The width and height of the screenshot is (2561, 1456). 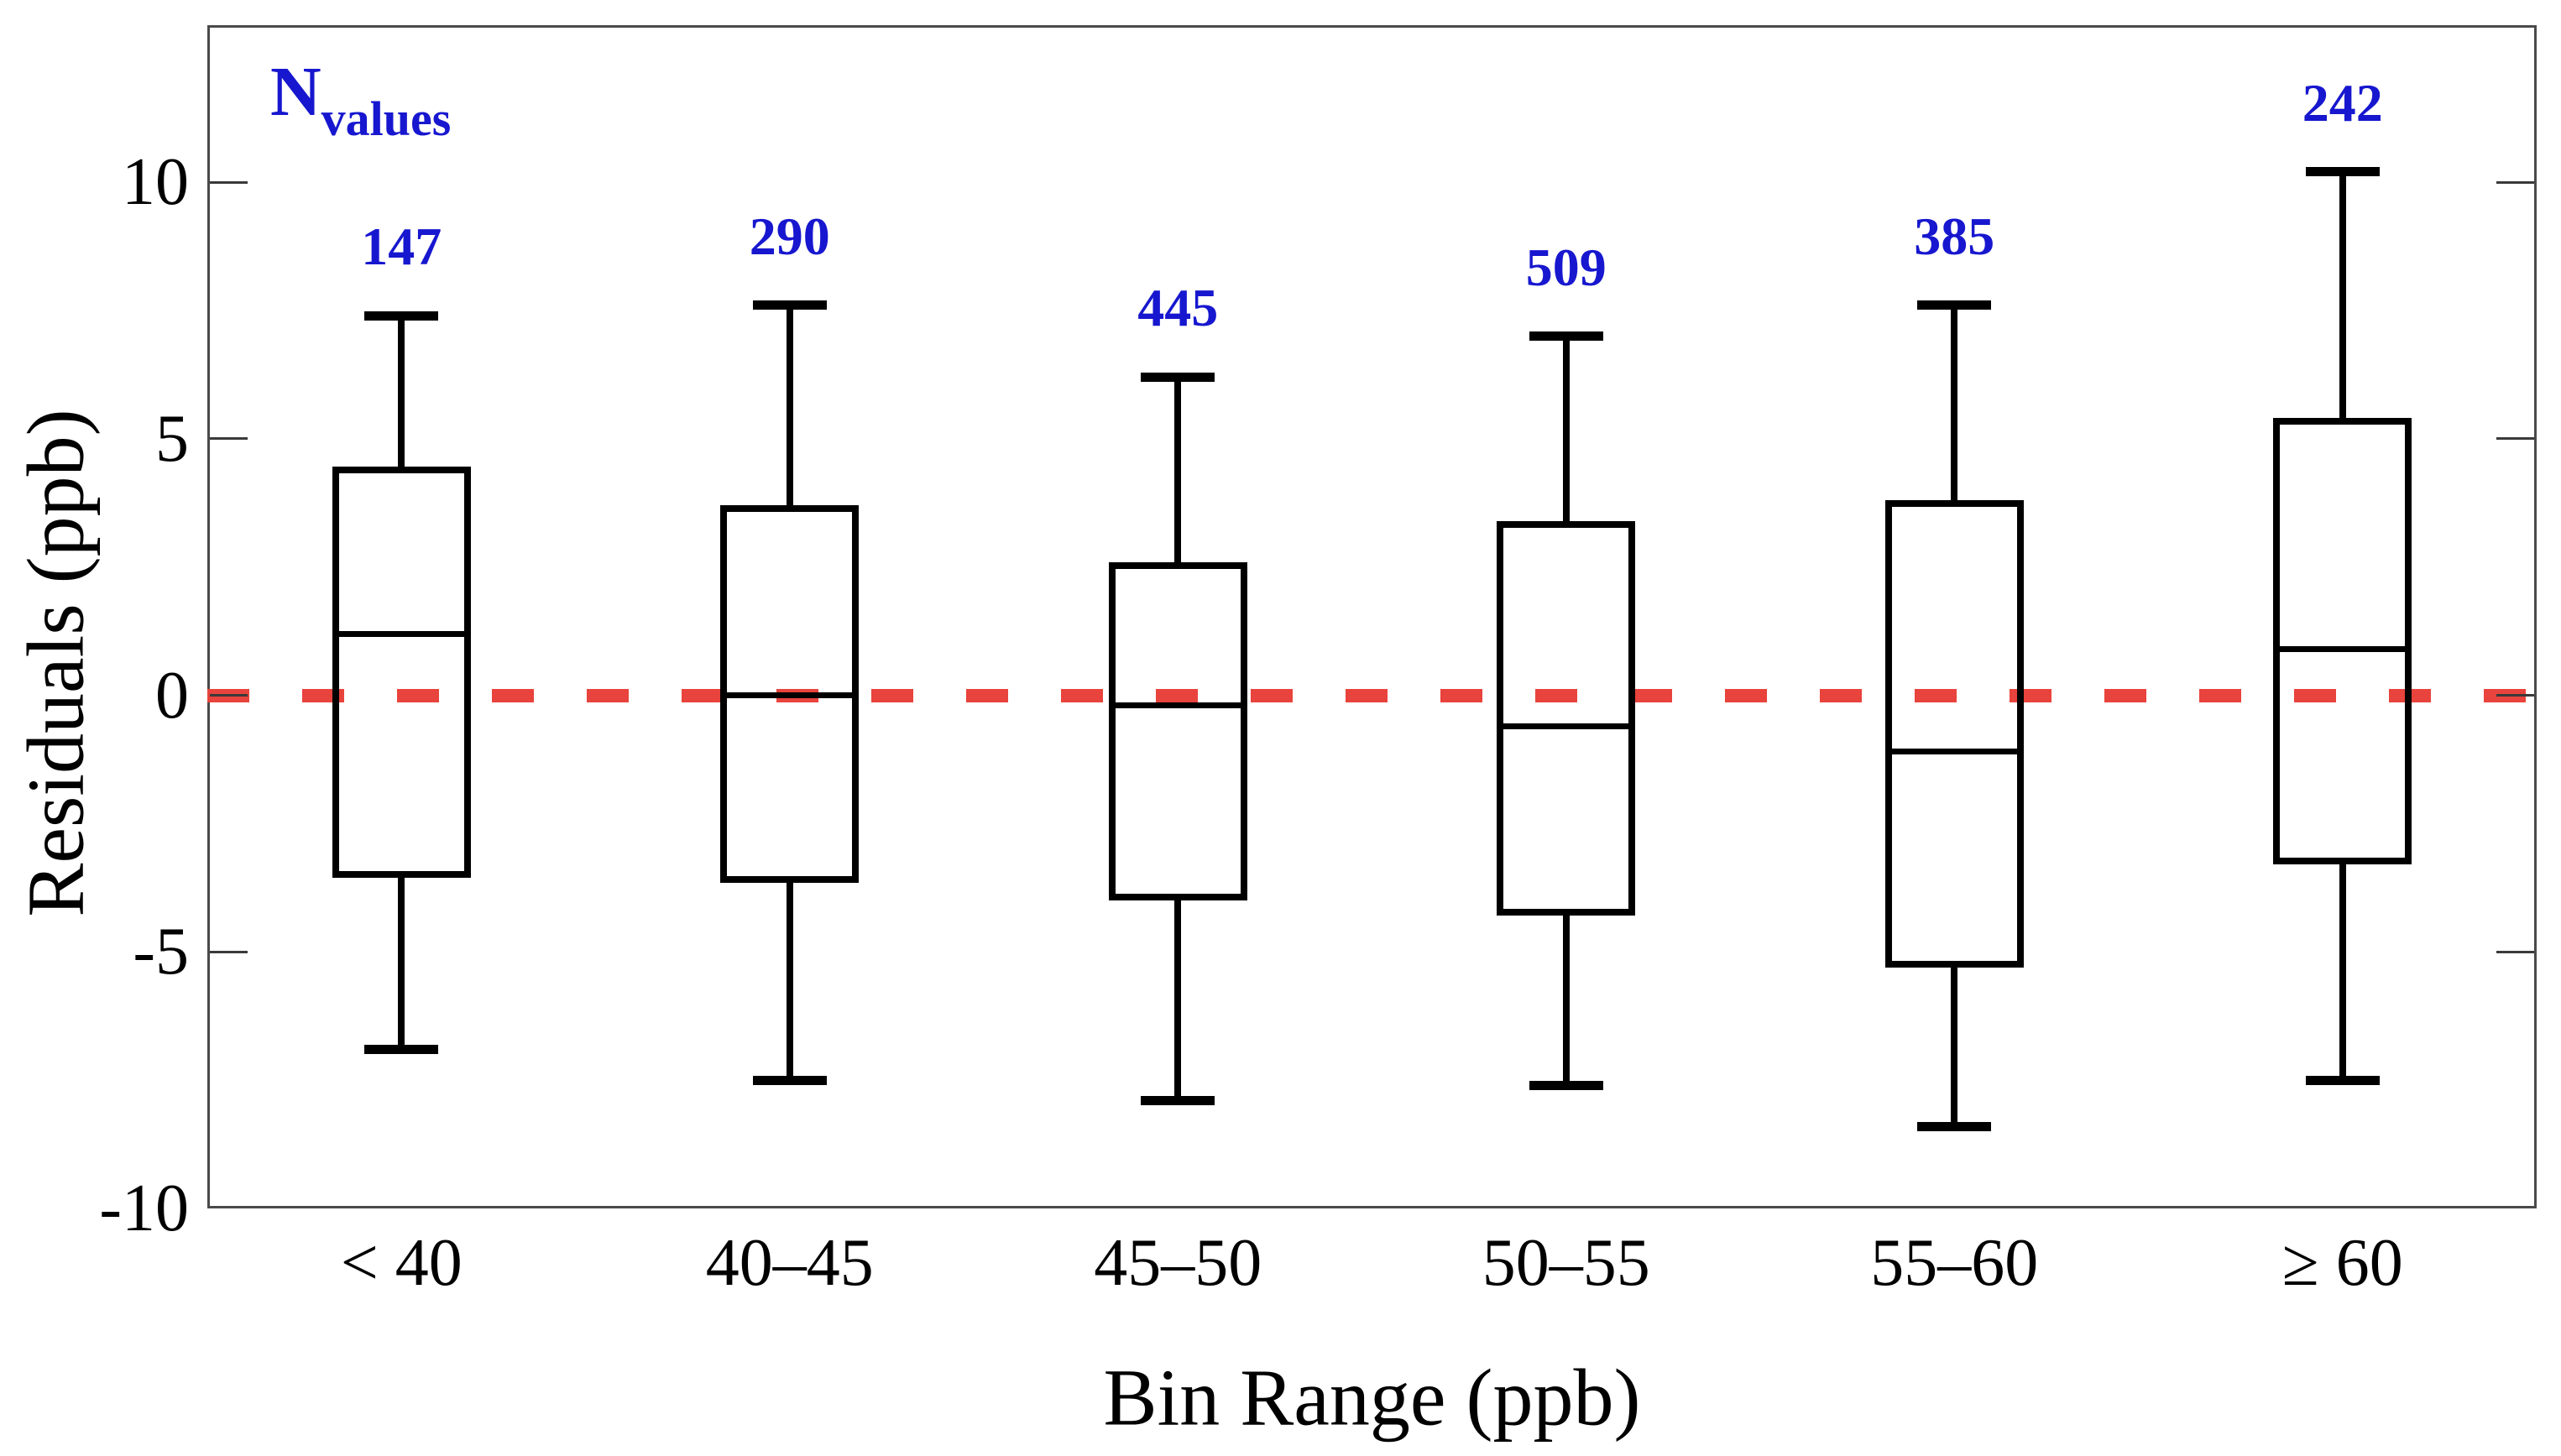 I want to click on x-category-label: 50–55, so click(x=1566, y=1263).